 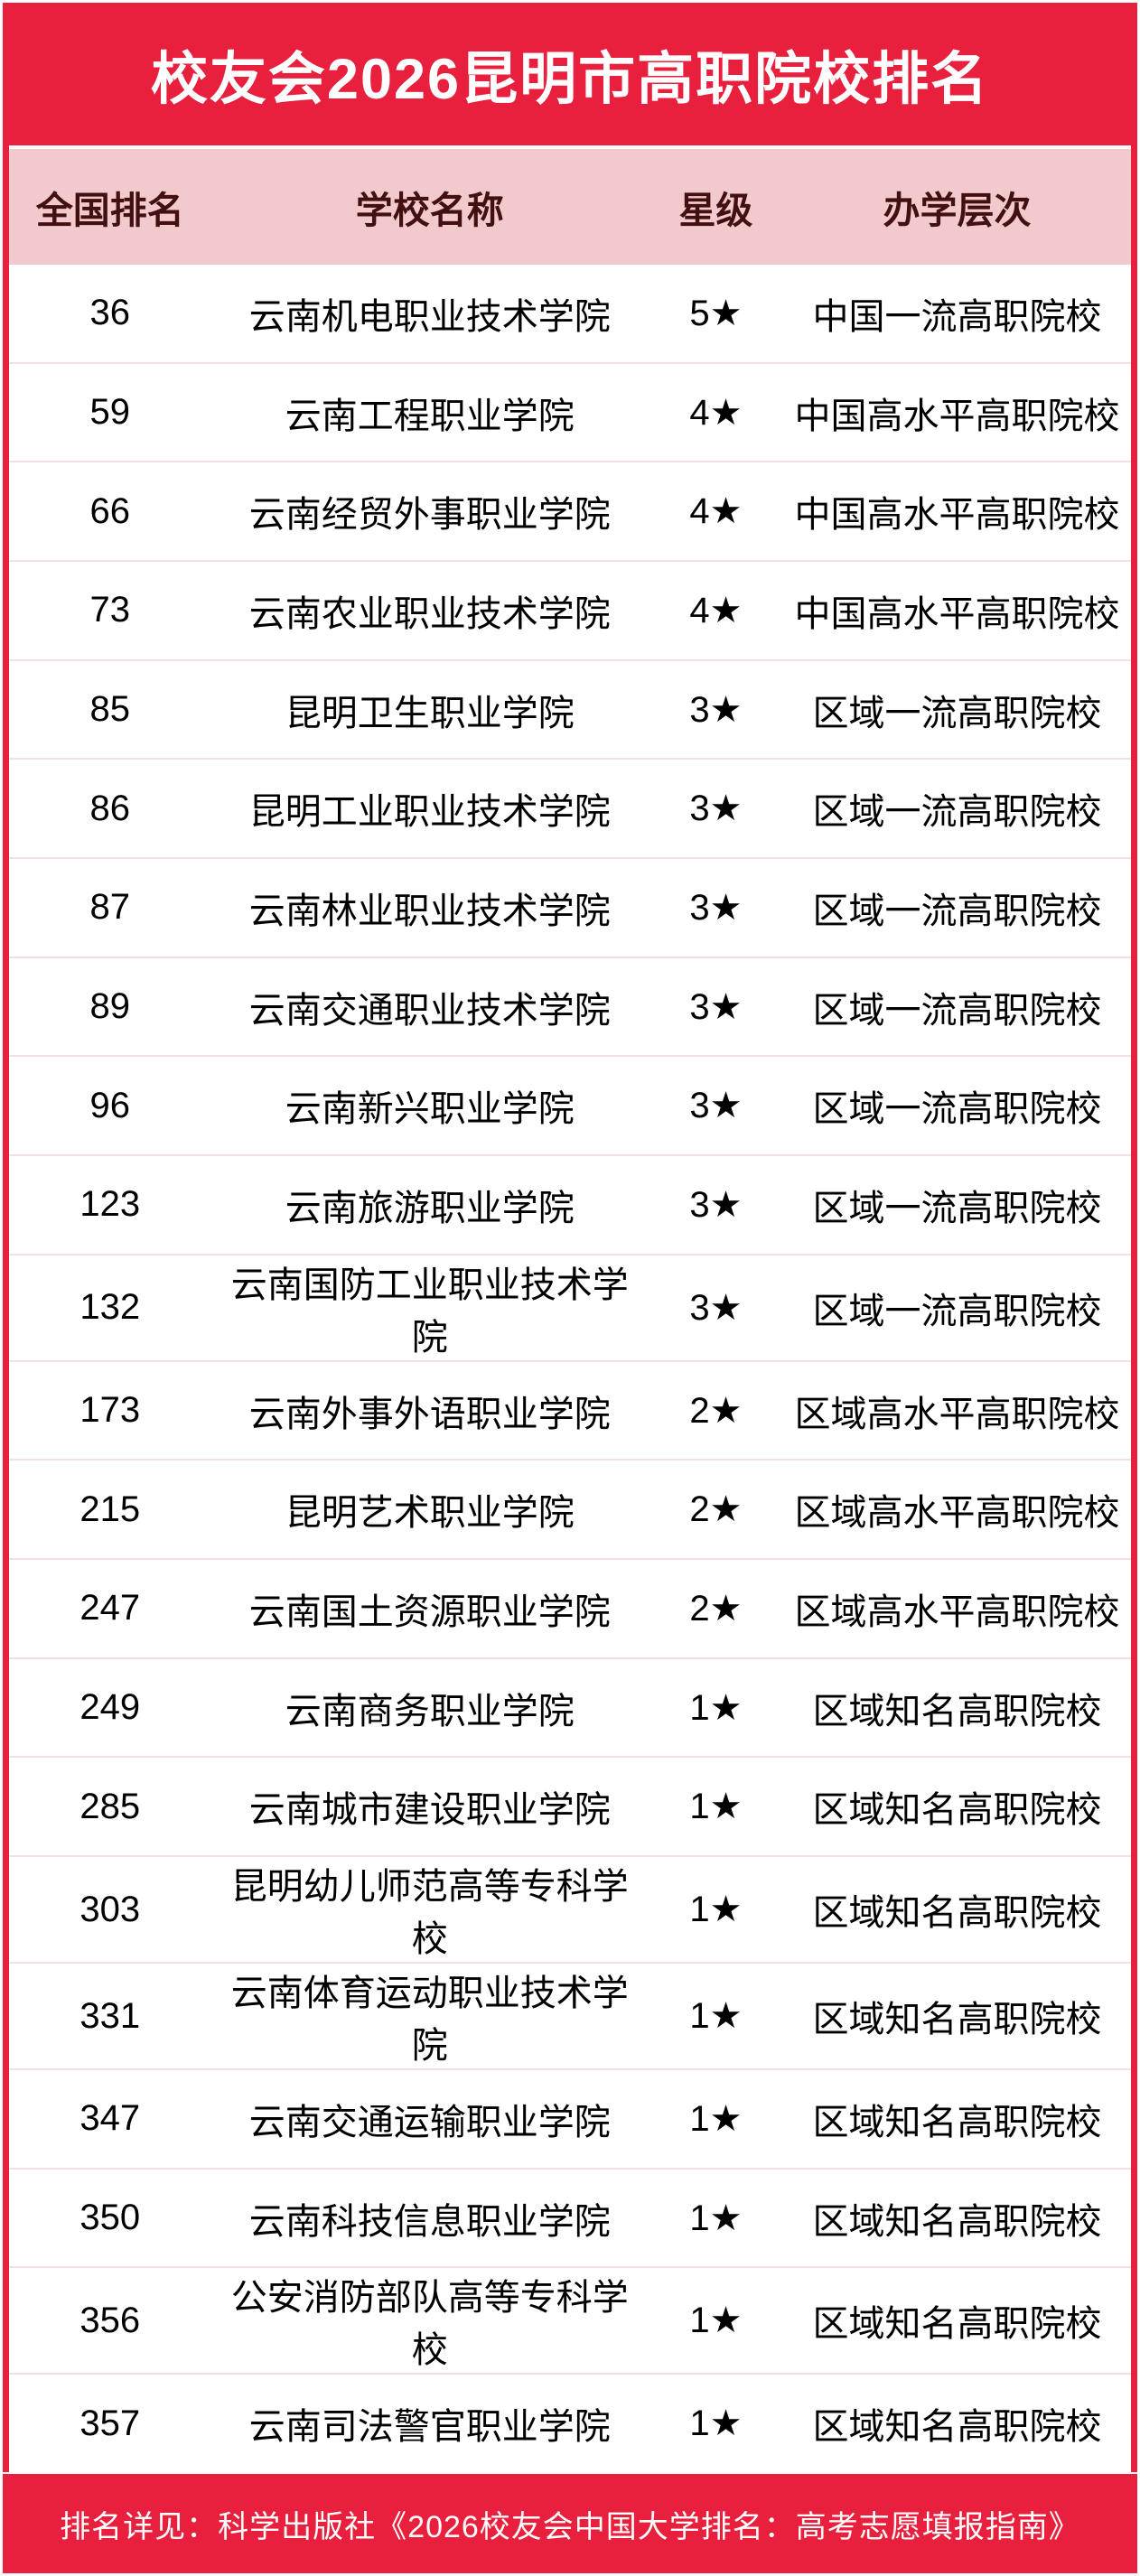 What do you see at coordinates (110, 313) in the screenshot?
I see `cell-rank: 36` at bounding box center [110, 313].